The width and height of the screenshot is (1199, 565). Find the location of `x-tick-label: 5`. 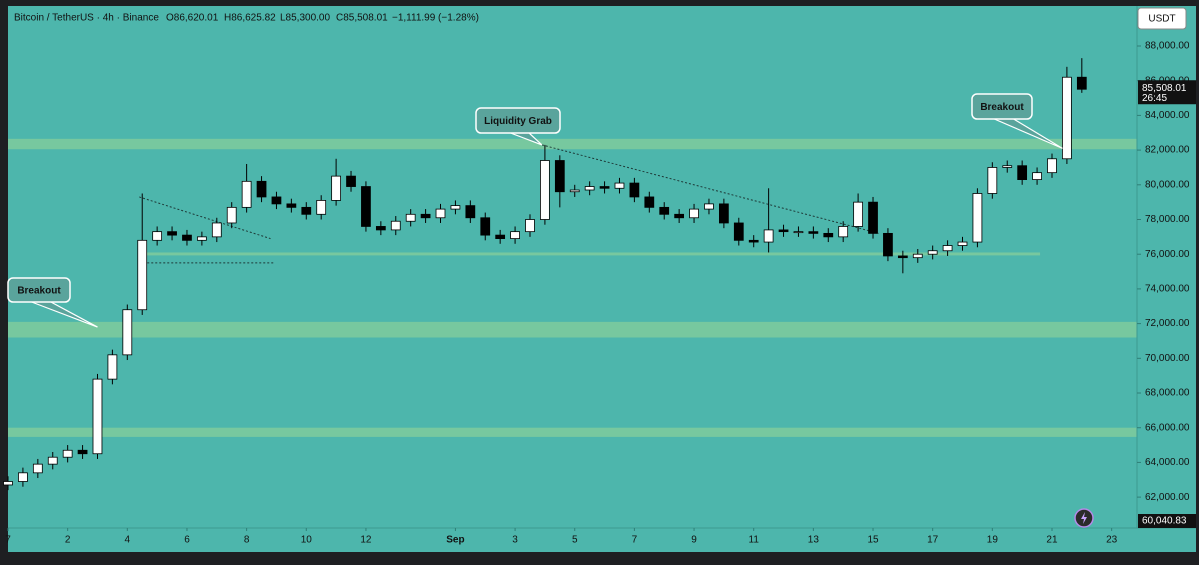

x-tick-label: 5 is located at coordinates (575, 540).